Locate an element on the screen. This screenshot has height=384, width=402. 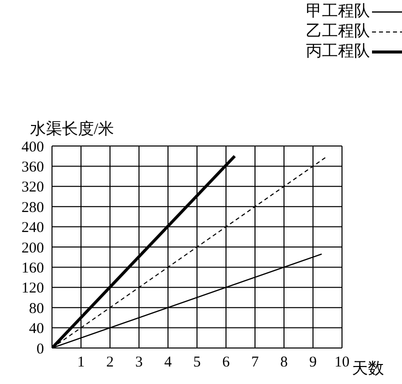
x-tick-label: 10 is located at coordinates (342, 362).